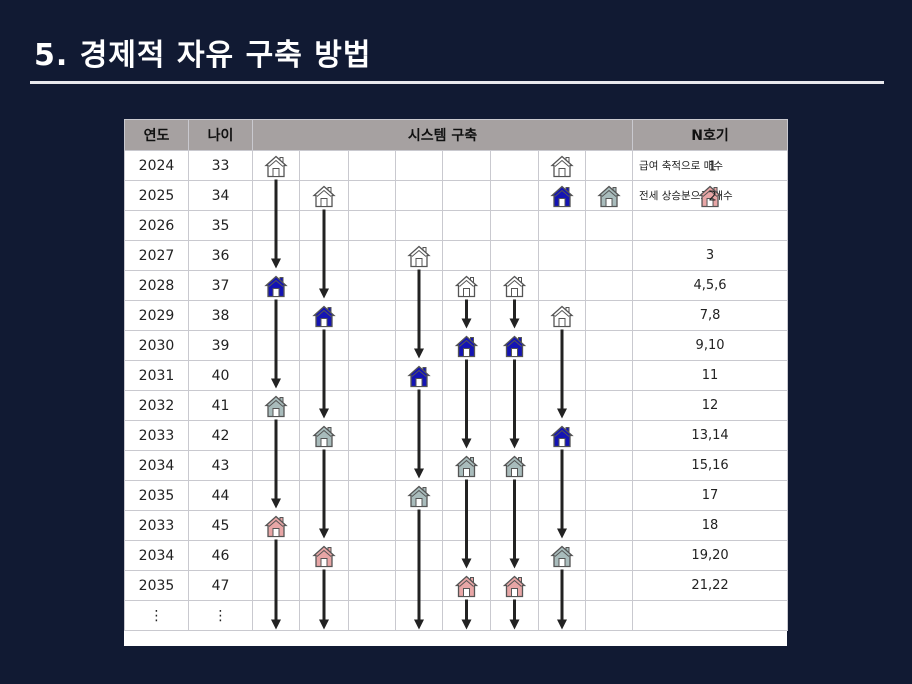 This screenshot has height=684, width=912. Describe the element at coordinates (456, 285) in the screenshot. I see `table-row: 2028 37 4,5,6` at that location.